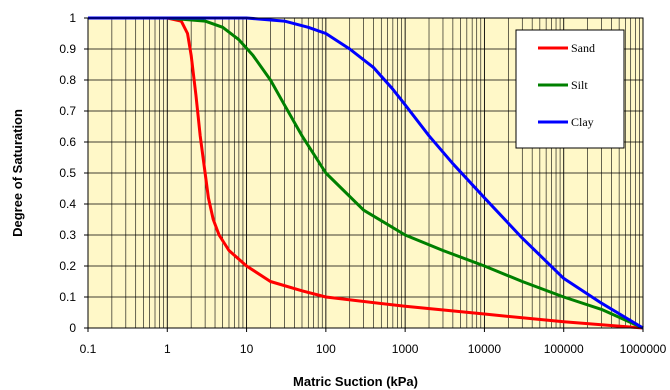  I want to click on y-axis-label: Degree of Saturation, so click(17, 173).